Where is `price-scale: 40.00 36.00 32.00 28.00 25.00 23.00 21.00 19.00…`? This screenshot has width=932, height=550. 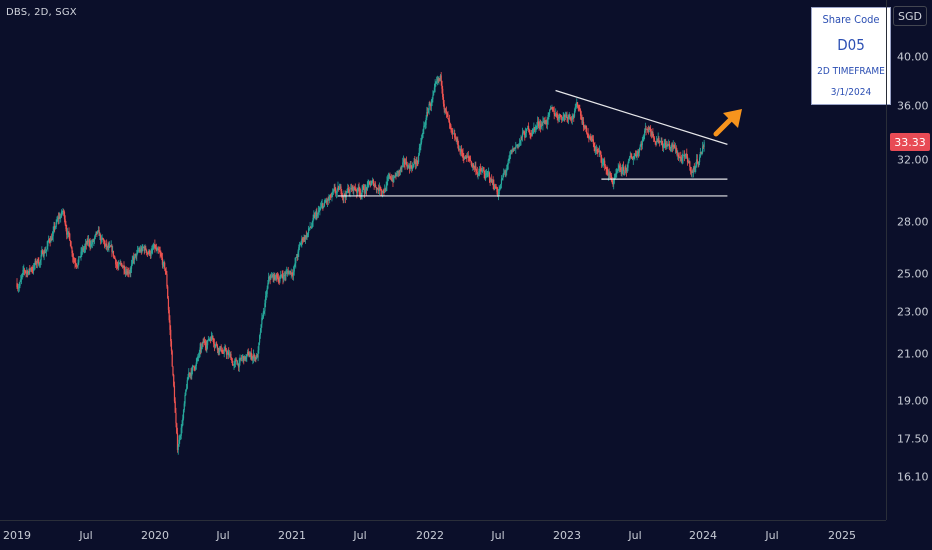 price-scale: 40.00 36.00 32.00 28.00 25.00 23.00 21.00 19.00… is located at coordinates (909, 260).